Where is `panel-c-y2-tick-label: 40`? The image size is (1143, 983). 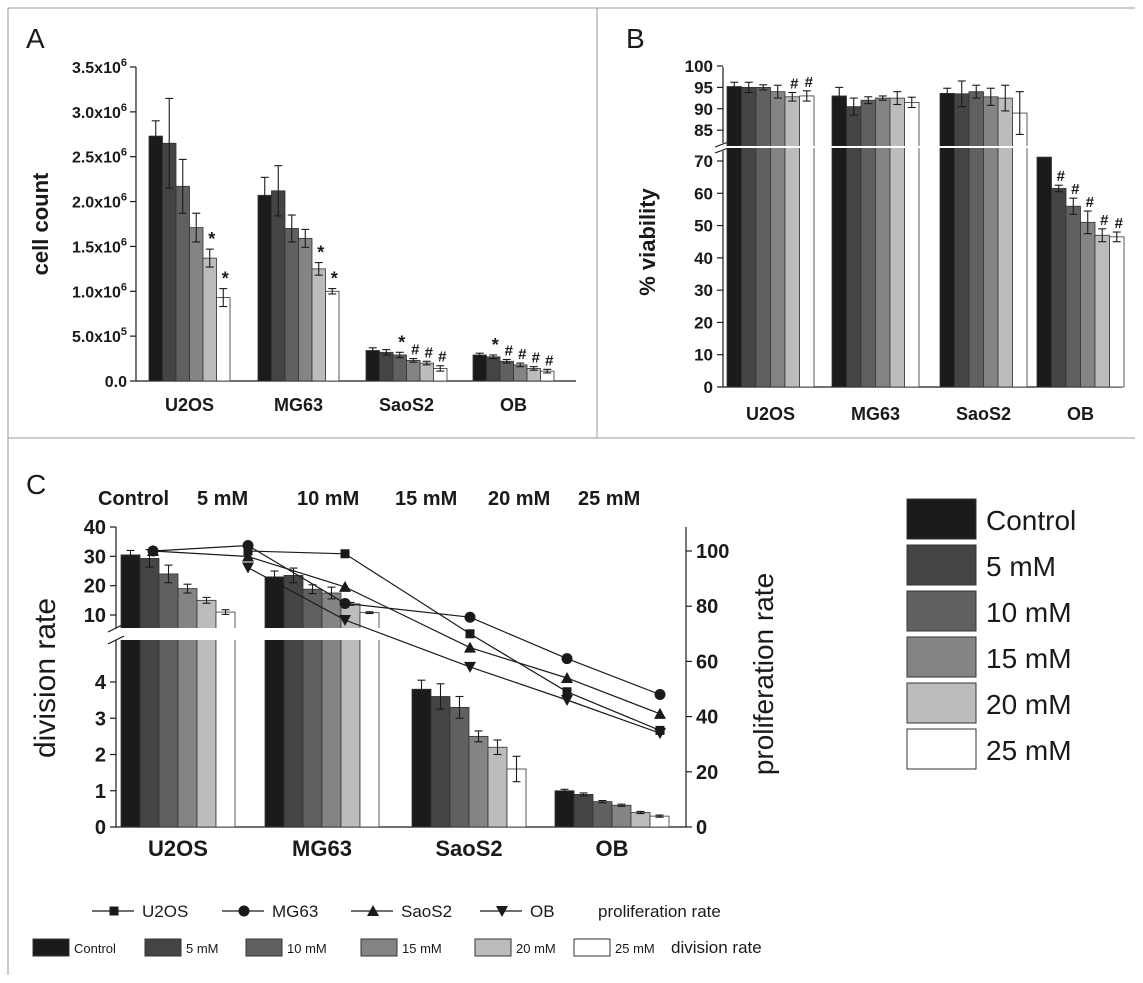 panel-c-y2-tick-label: 40 is located at coordinates (707, 718).